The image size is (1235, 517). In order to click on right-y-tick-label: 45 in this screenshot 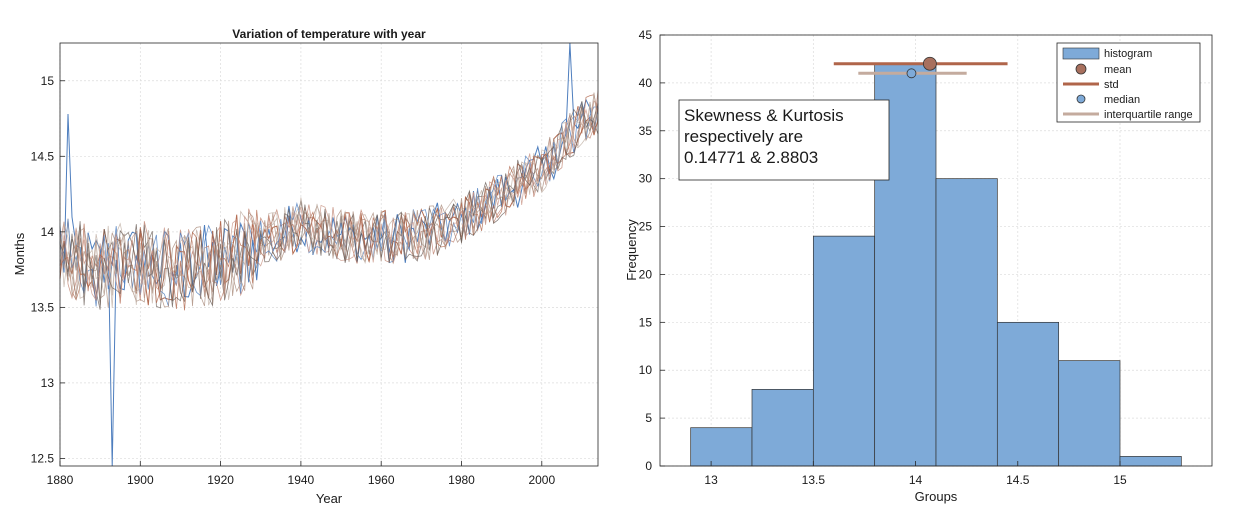, I will do `click(646, 35)`.